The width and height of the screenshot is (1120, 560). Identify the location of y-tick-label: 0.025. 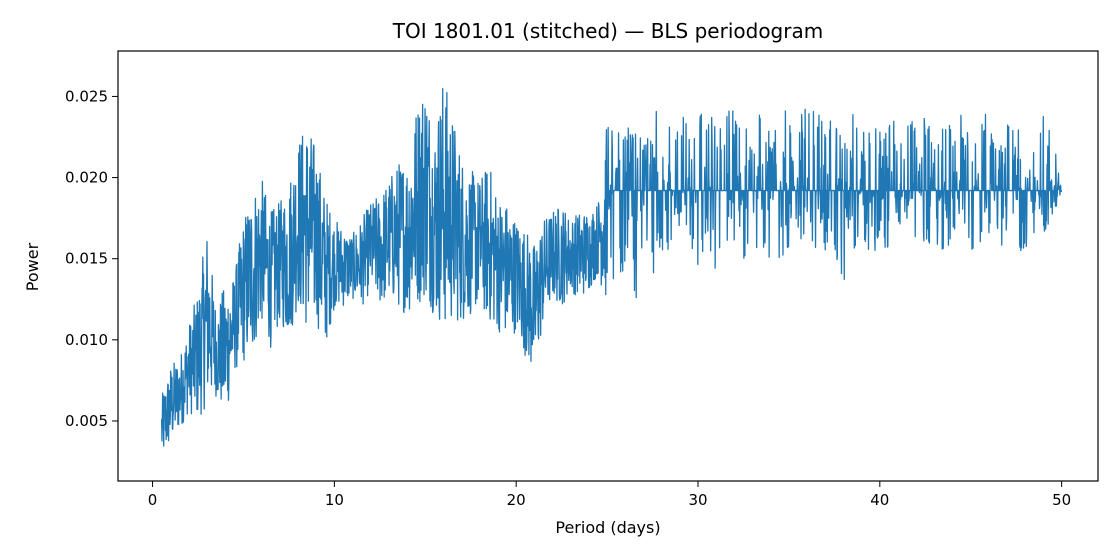
(86, 96).